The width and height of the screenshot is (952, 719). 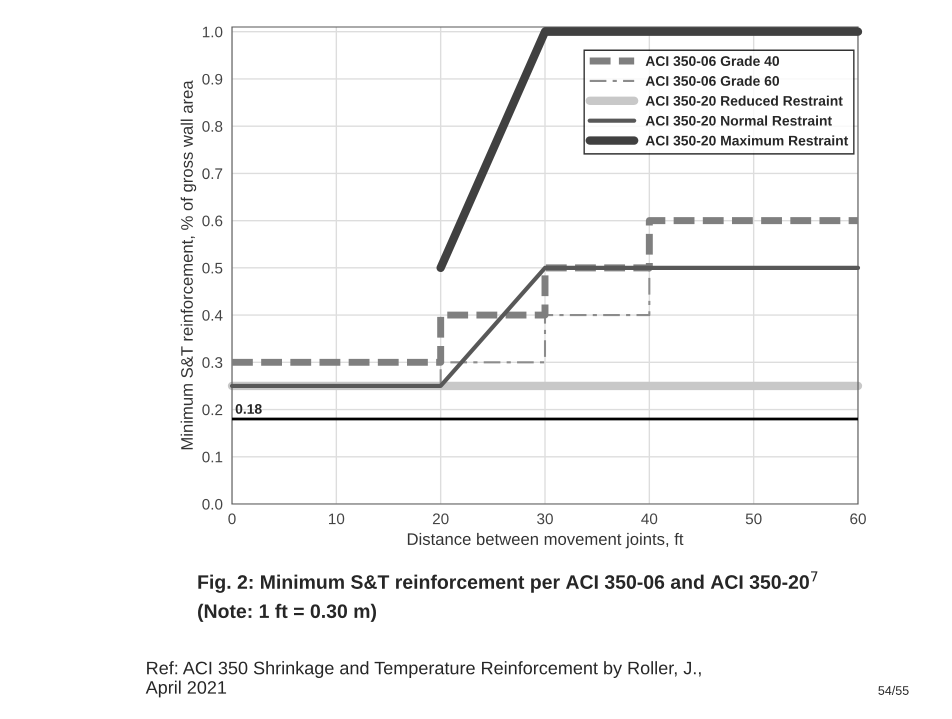 I want to click on x-tick-label: 0, so click(x=232, y=518).